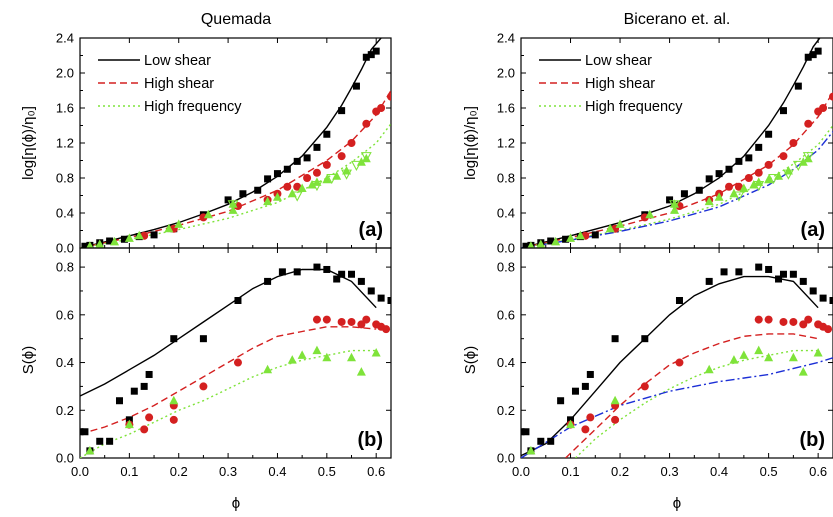 The image size is (833, 517). What do you see at coordinates (506, 73) in the screenshot?
I see `y-tick-label: 2.0` at bounding box center [506, 73].